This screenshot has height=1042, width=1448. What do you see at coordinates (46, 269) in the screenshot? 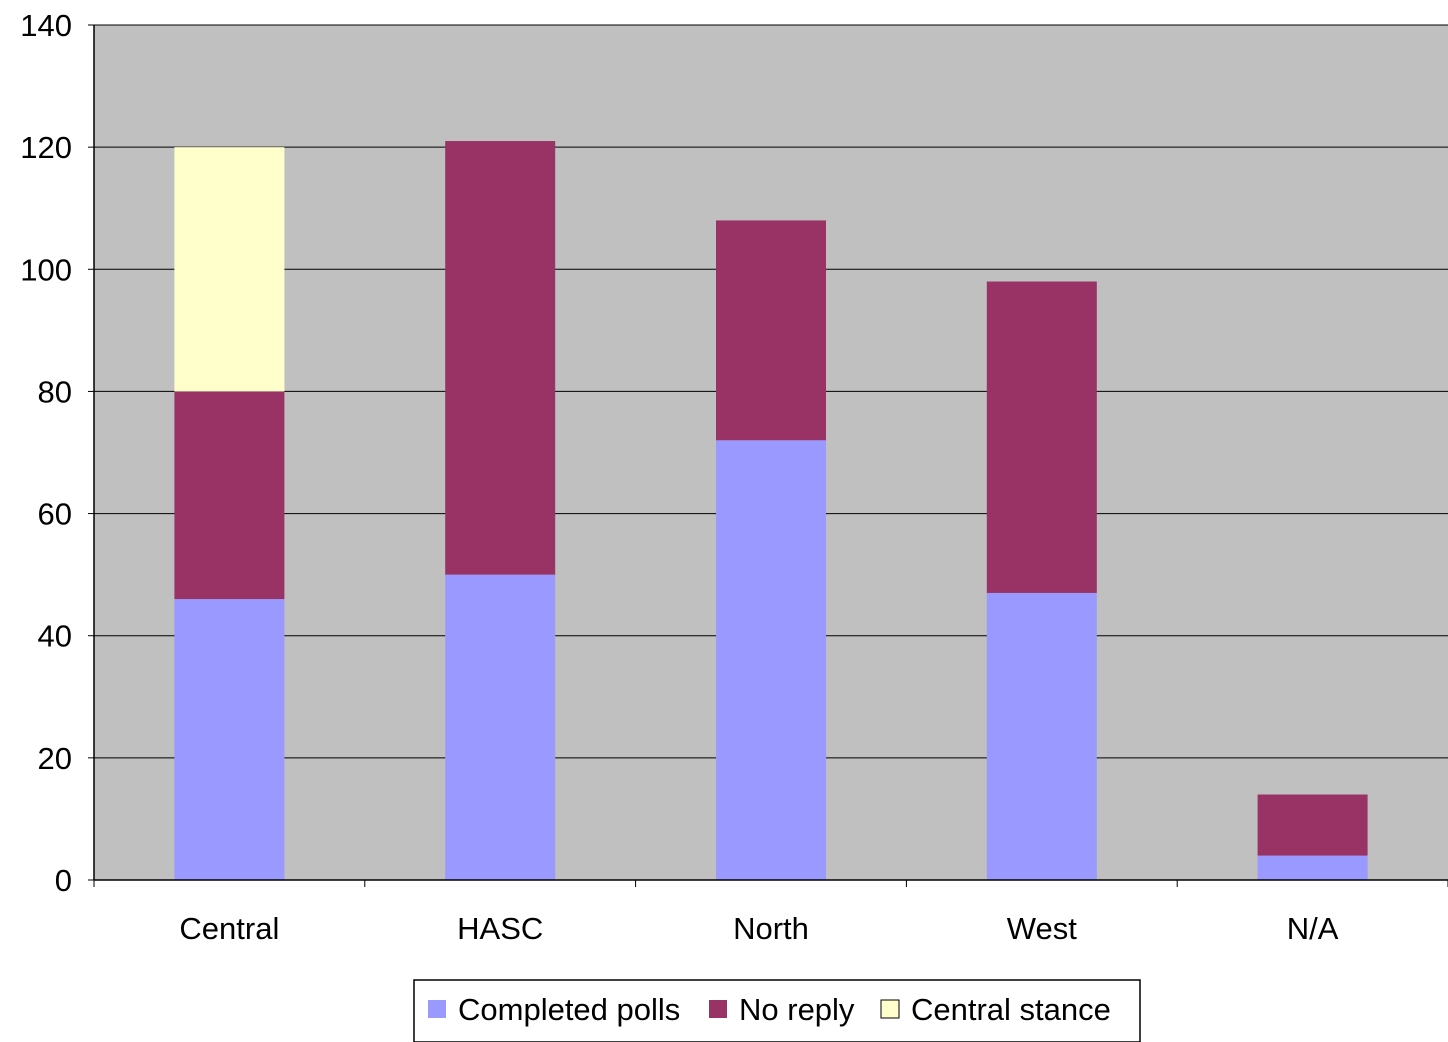
I see `y-tick-label: 100` at bounding box center [46, 269].